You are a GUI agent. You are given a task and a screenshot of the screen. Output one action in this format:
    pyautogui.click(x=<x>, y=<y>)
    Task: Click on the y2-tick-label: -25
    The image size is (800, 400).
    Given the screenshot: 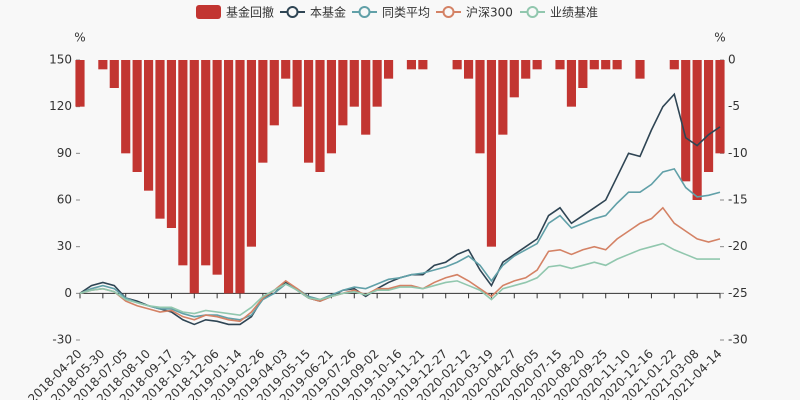 What is the action you would take?
    pyautogui.click(x=738, y=293)
    